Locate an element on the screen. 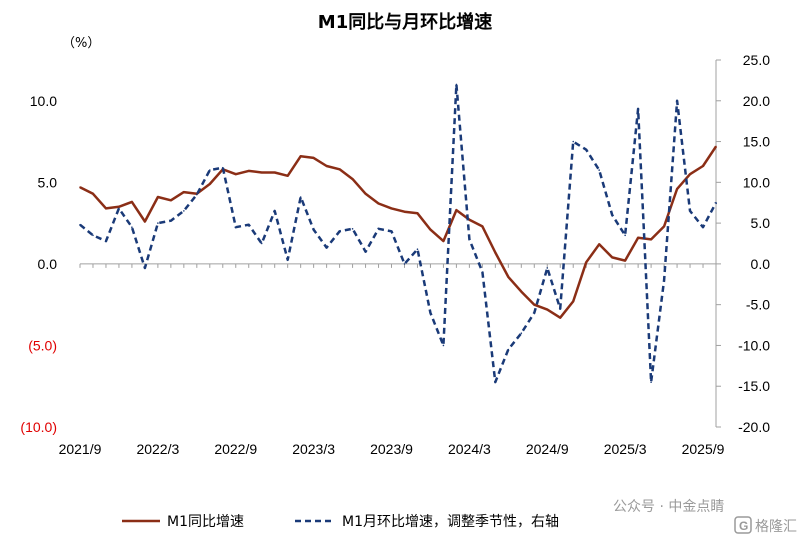 This screenshot has width=810, height=542. legend-label-m1-mom: M1月环比增速，调整季节性，右轴 is located at coordinates (450, 522).